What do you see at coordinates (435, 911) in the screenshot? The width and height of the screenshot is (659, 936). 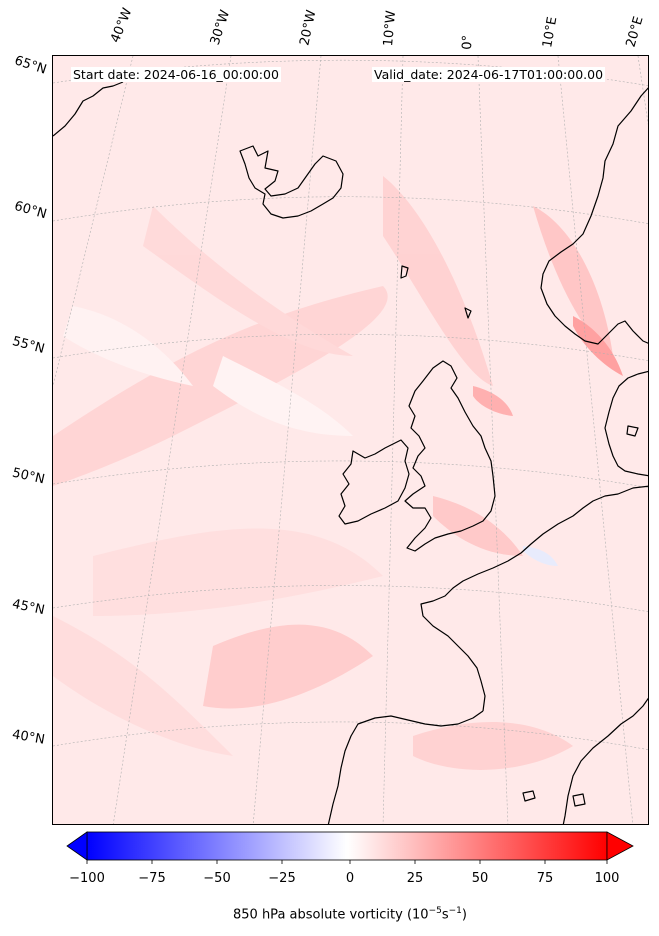 I see `colorbar-title-exp1: −5` at bounding box center [435, 911].